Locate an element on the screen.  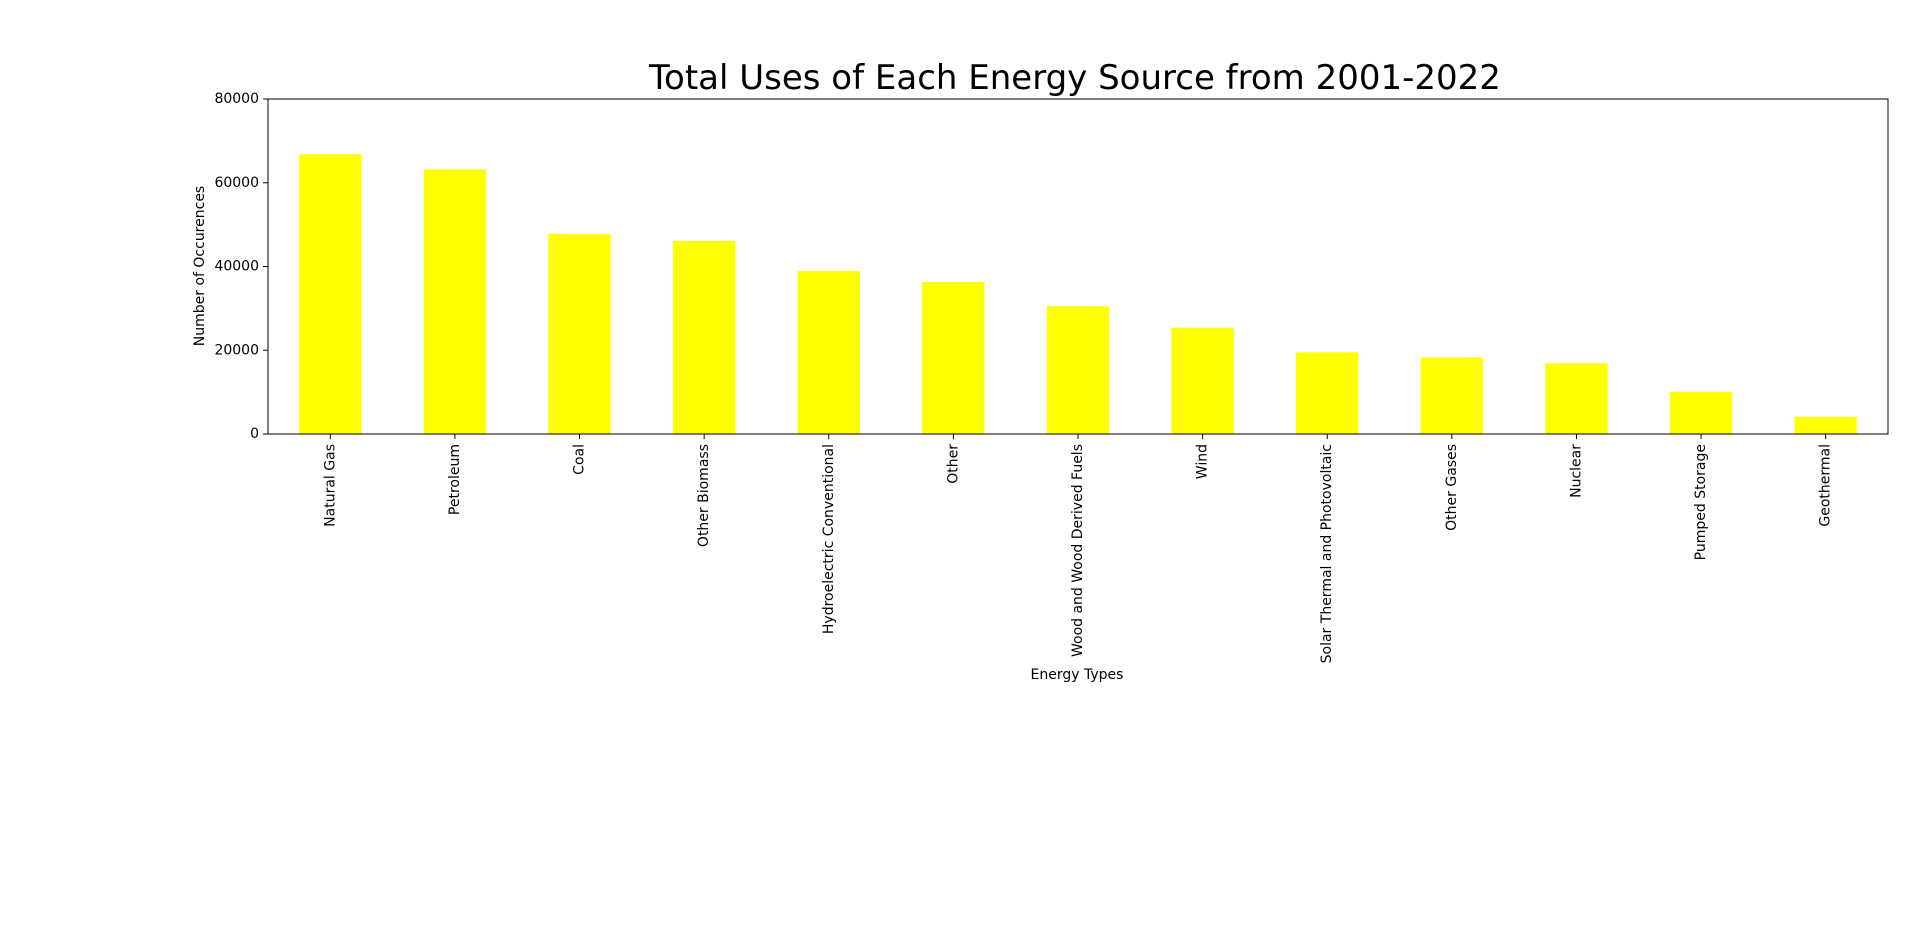
x-tick-label-7: Wind is located at coordinates (1203, 461).